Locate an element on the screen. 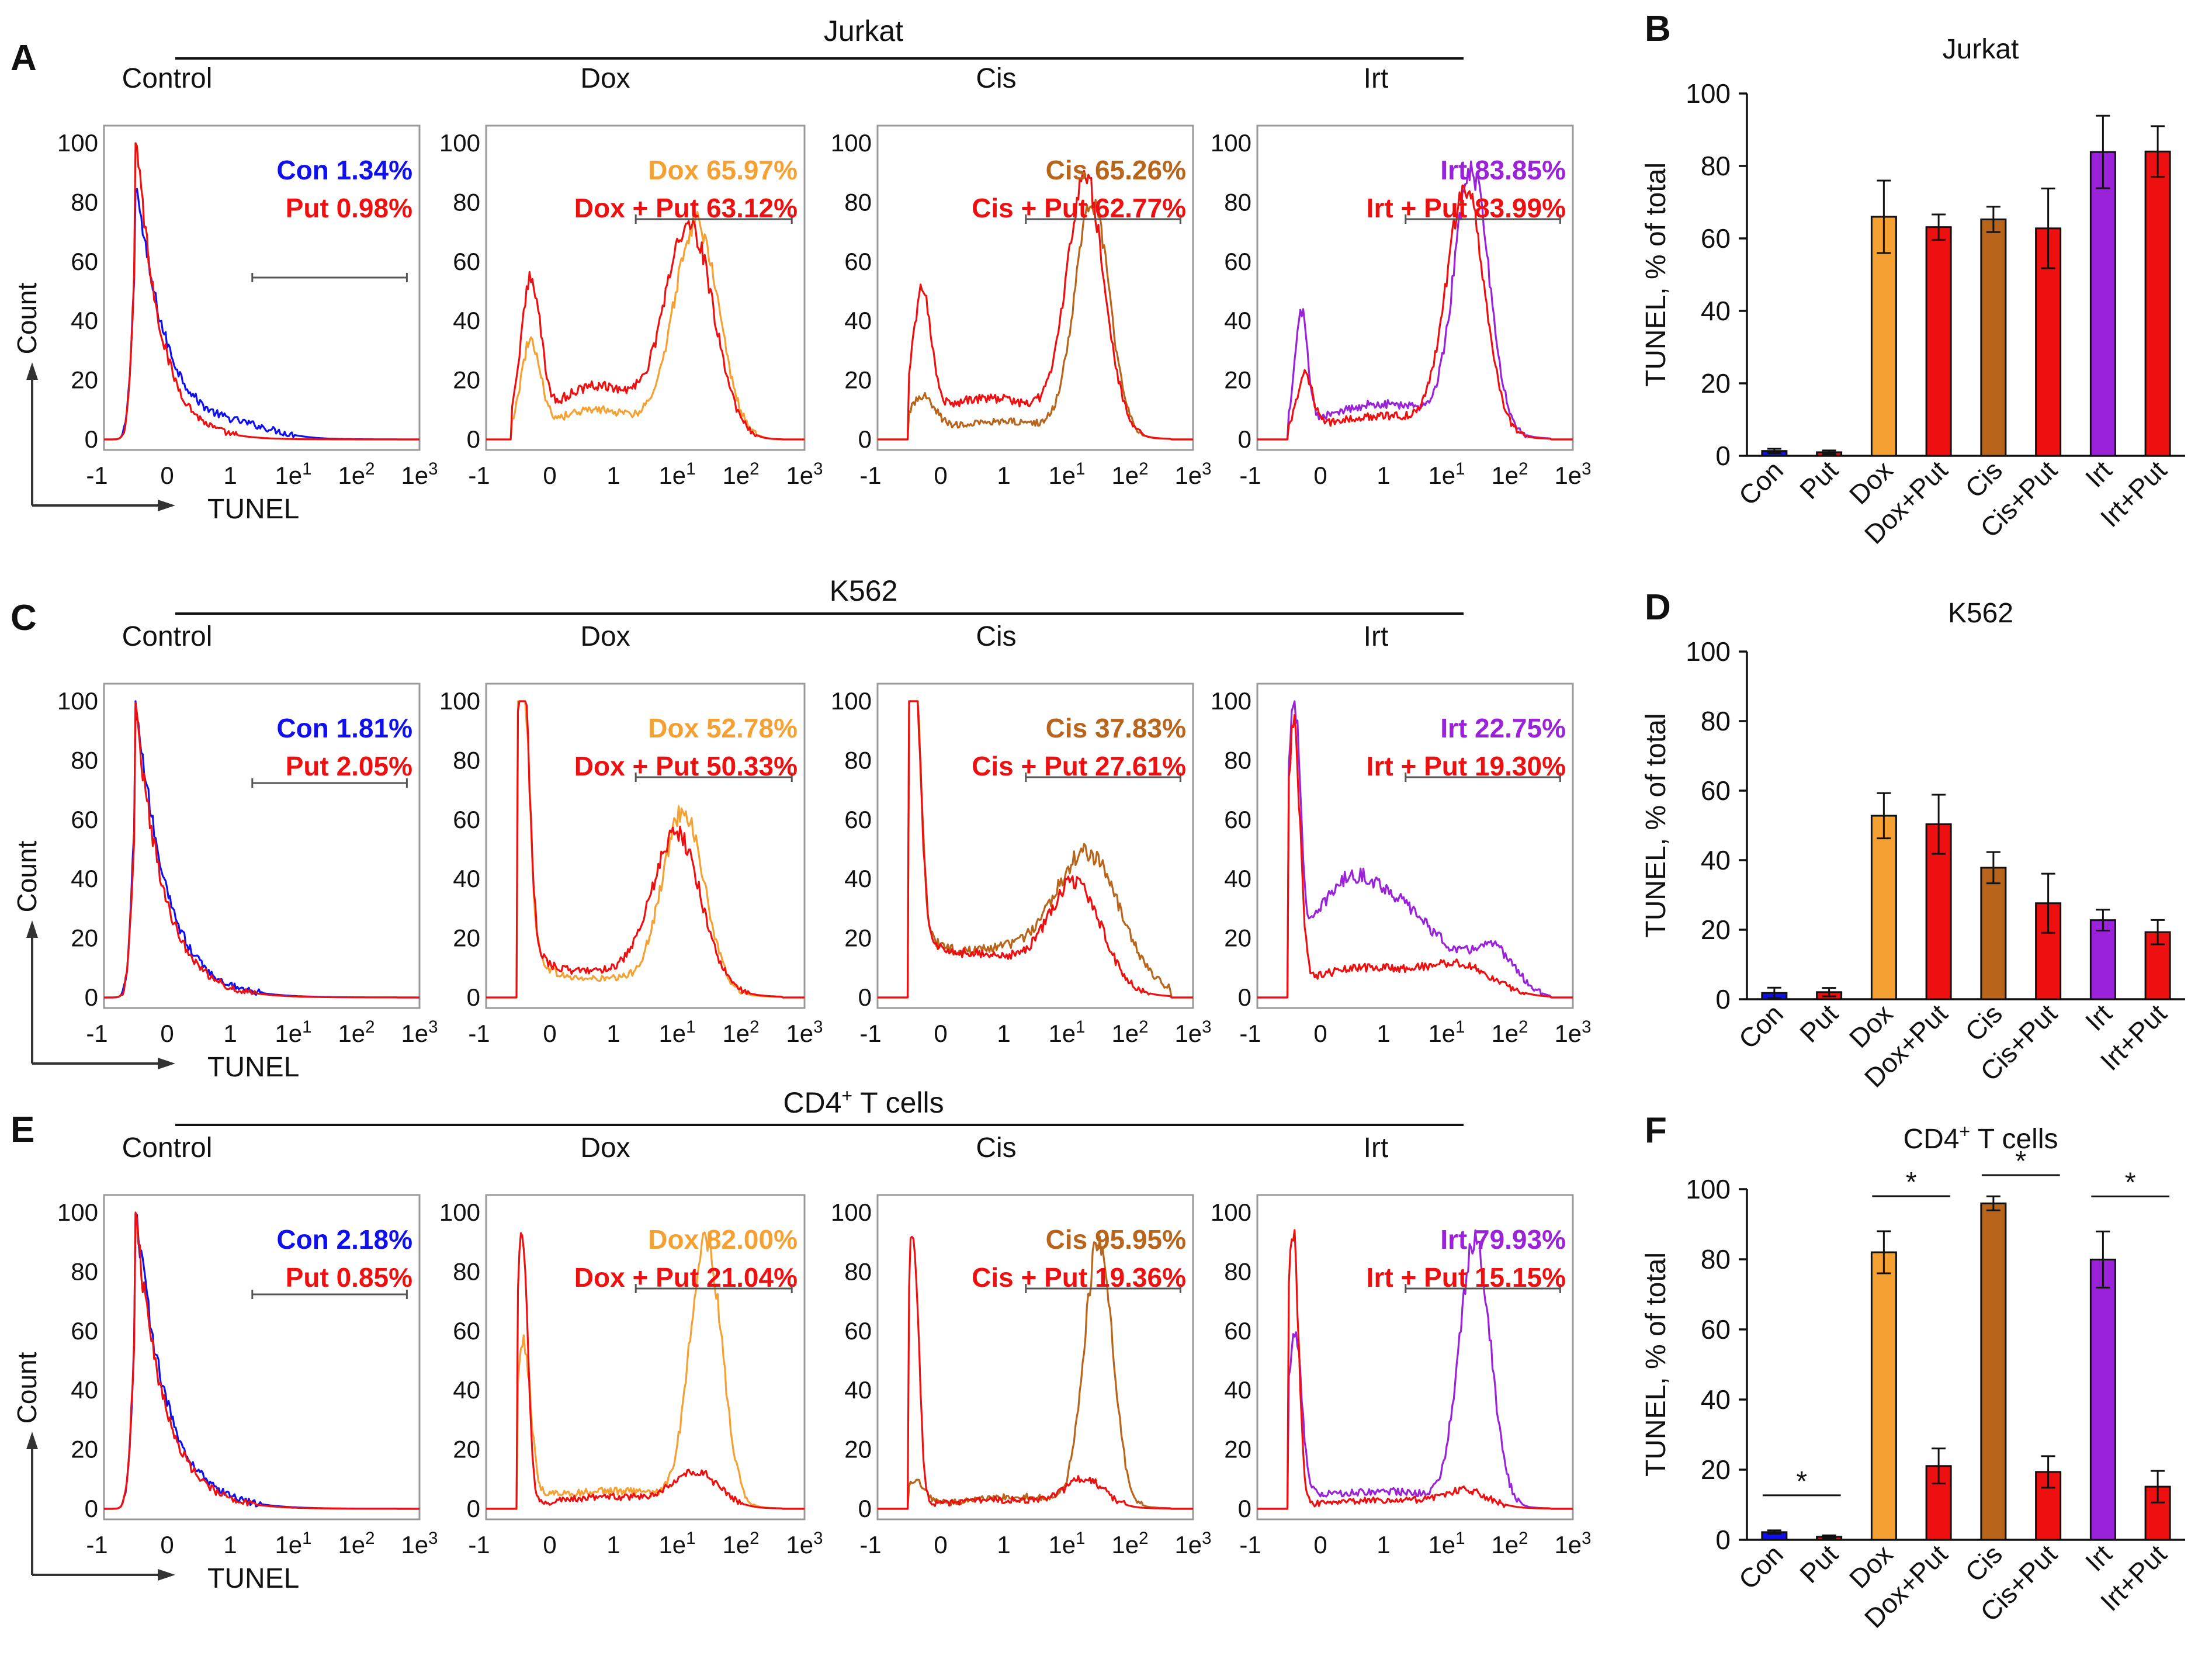  bar-irt is located at coordinates (2102, 959).